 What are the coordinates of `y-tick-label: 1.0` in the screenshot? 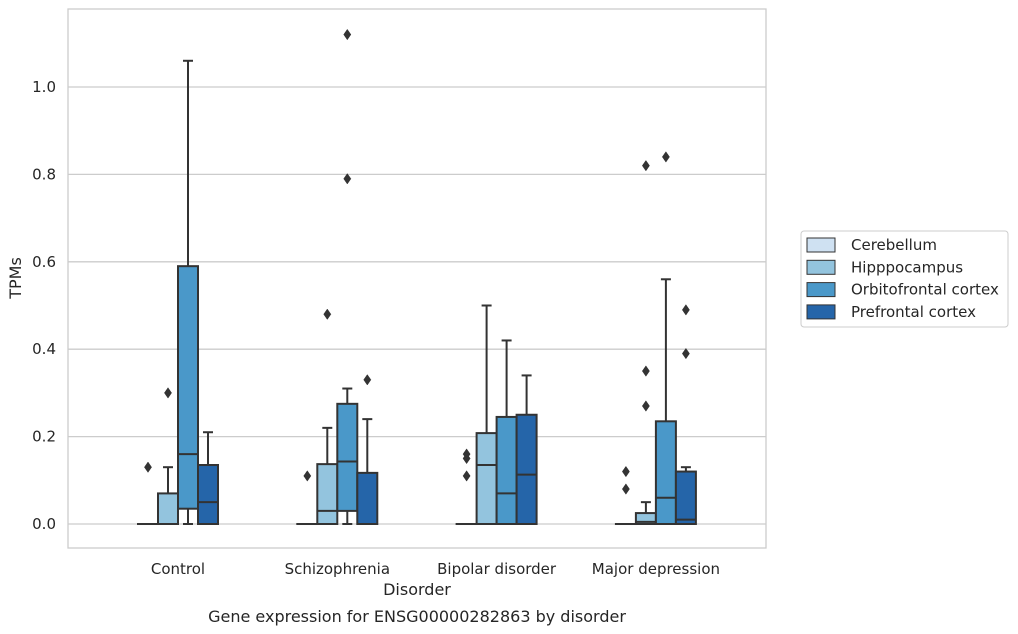 It's located at (44, 87).